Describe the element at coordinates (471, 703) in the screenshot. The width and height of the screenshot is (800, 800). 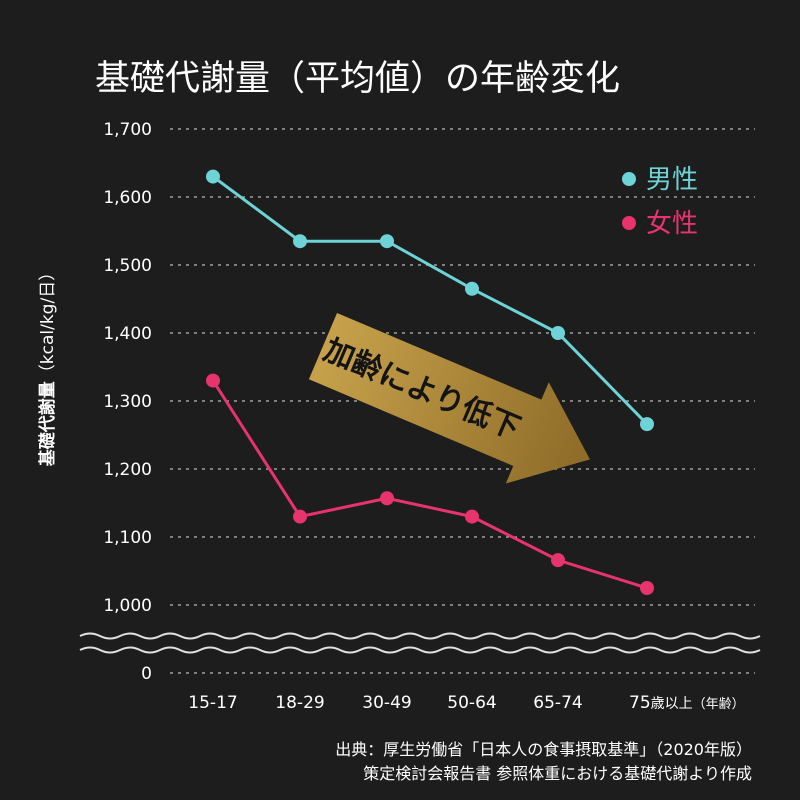
I see `x-tick-label: 50-64` at that location.